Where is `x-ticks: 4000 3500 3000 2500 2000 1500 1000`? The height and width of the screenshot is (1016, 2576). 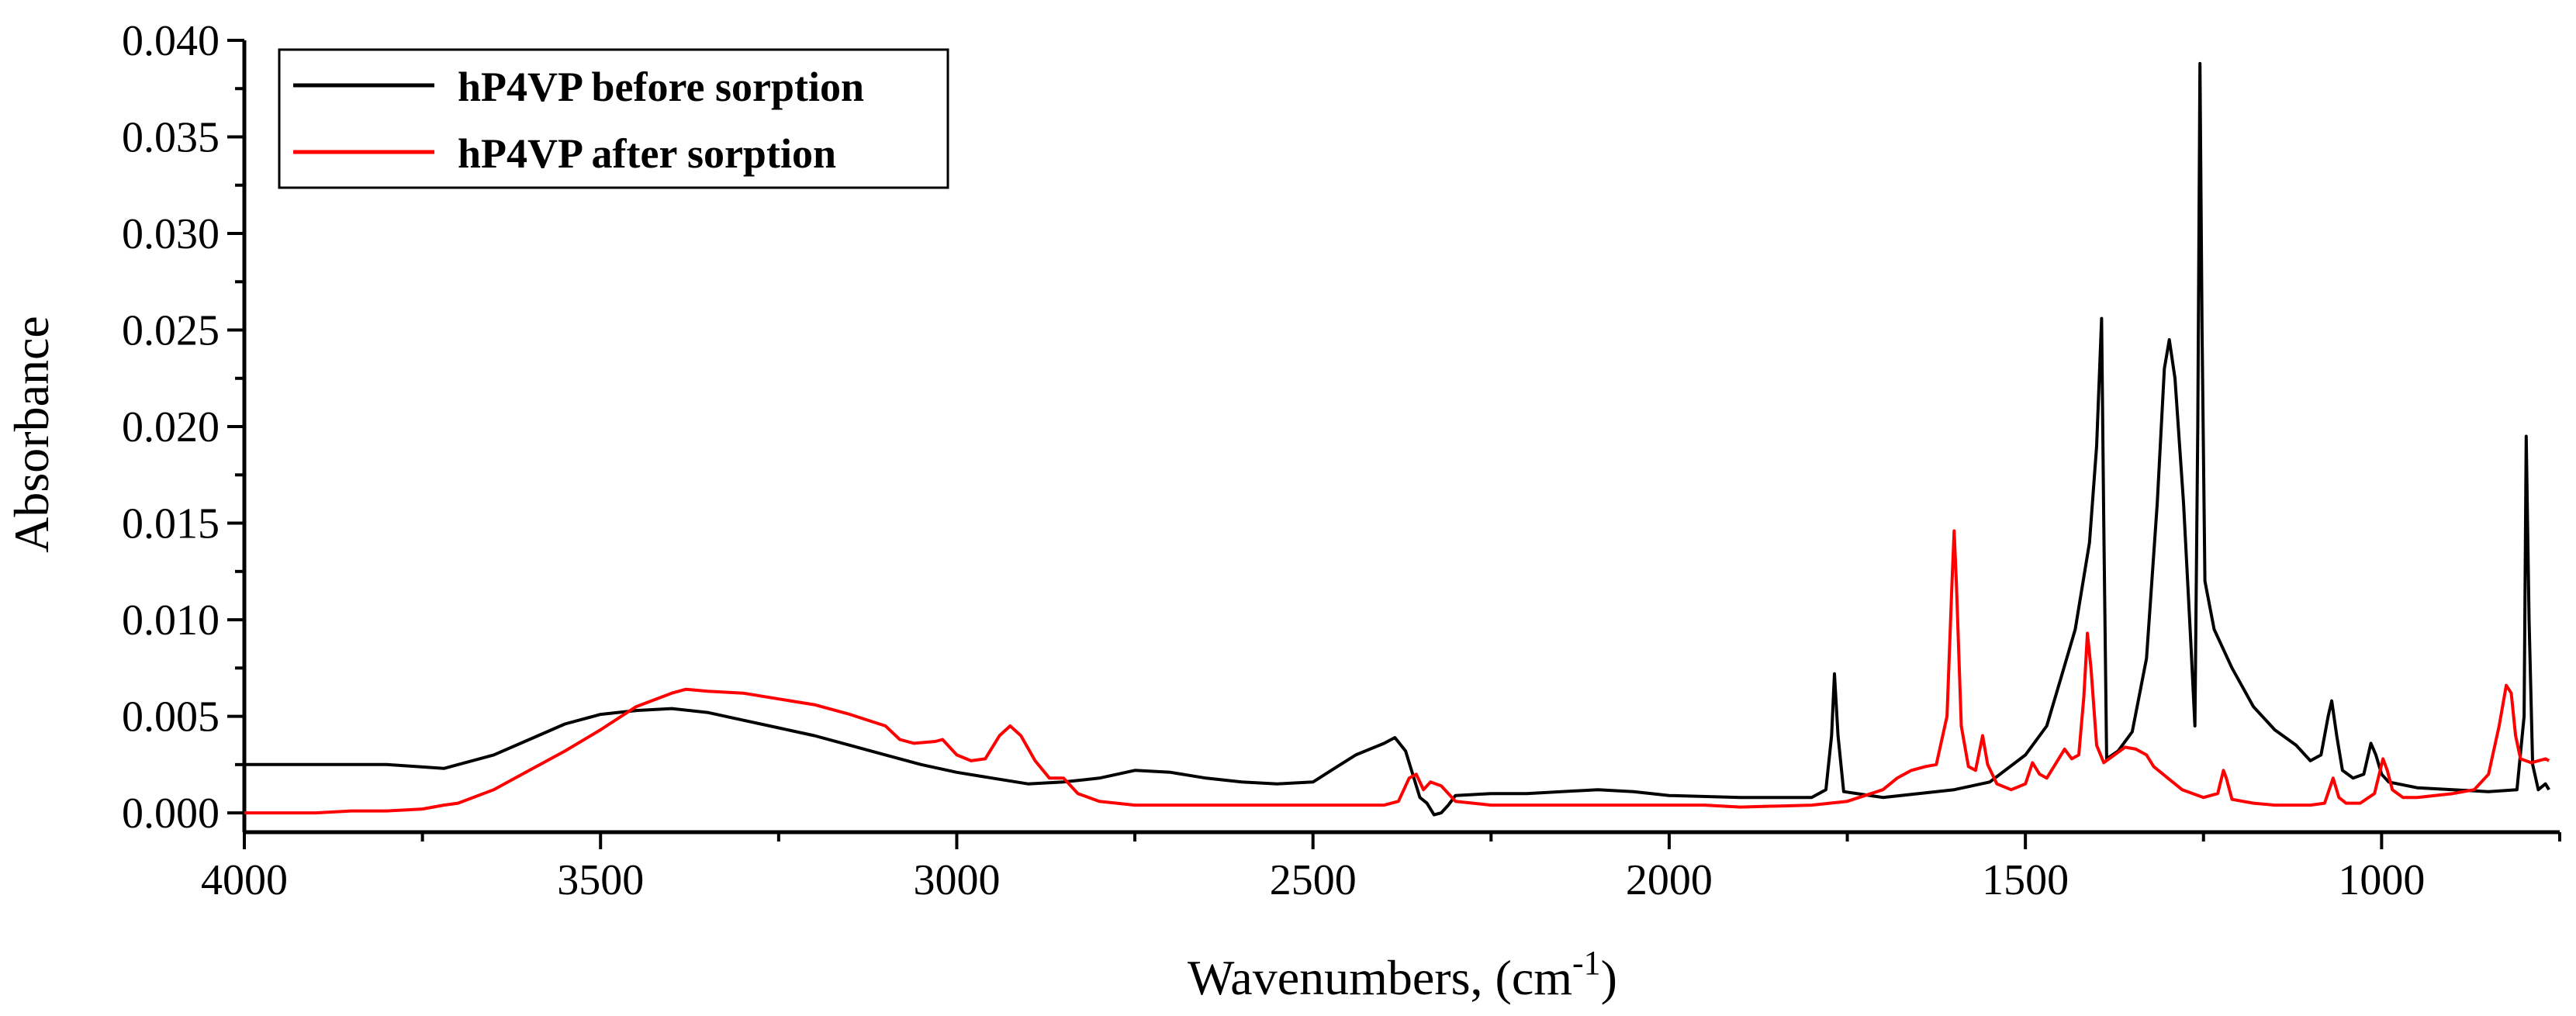 x-ticks: 4000 3500 3000 2500 2000 1500 1000 is located at coordinates (1381, 868).